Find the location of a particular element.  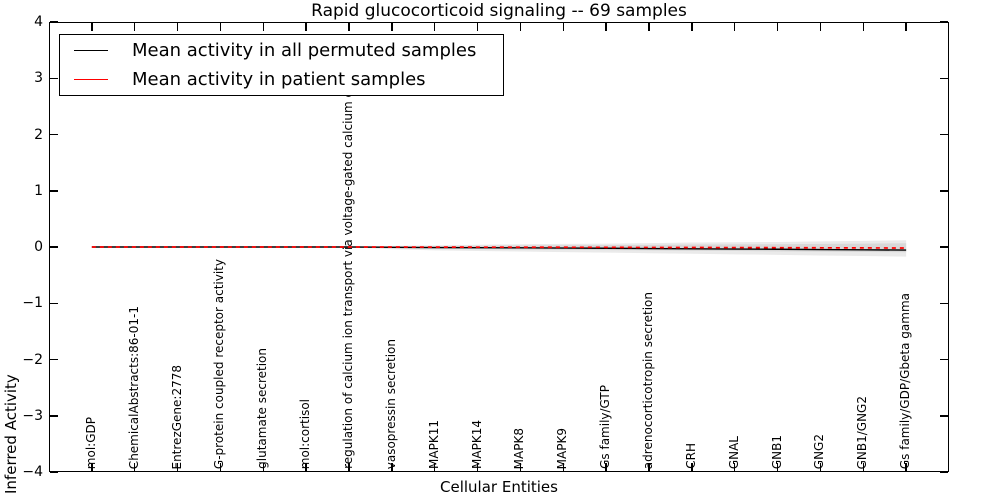

x-tick-label: Gs family/GTP is located at coordinates (605, 427).